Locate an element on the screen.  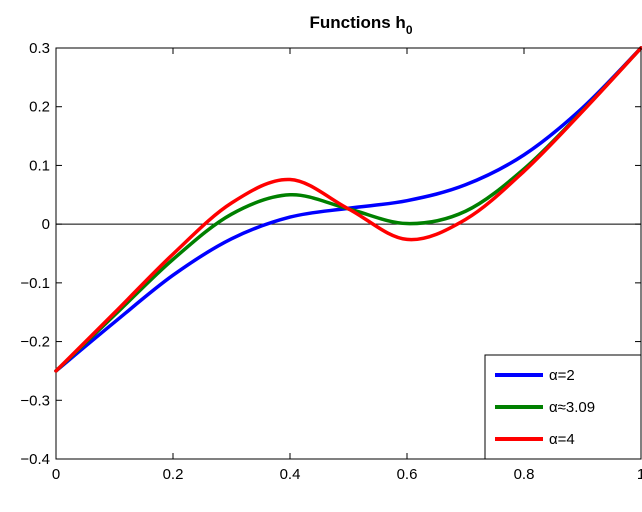
chart-title: Functions h0 is located at coordinates (360, 25).